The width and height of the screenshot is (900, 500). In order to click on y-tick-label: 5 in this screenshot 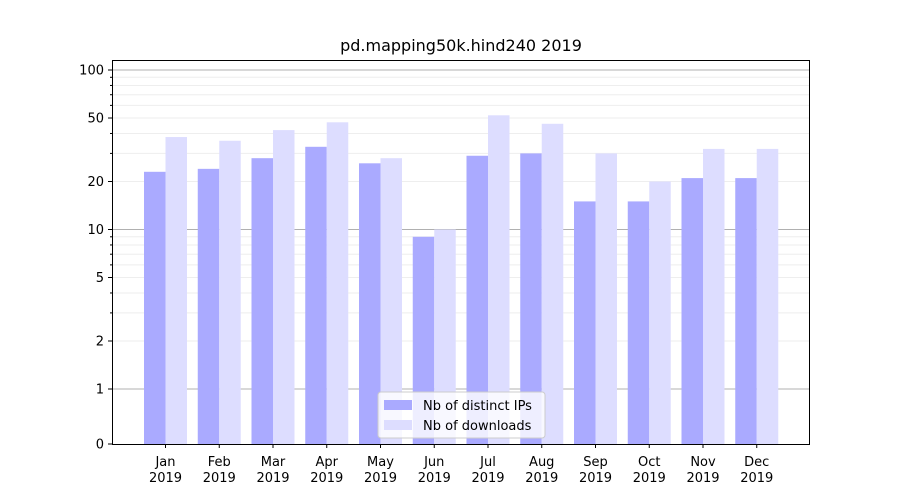, I will do `click(100, 278)`.